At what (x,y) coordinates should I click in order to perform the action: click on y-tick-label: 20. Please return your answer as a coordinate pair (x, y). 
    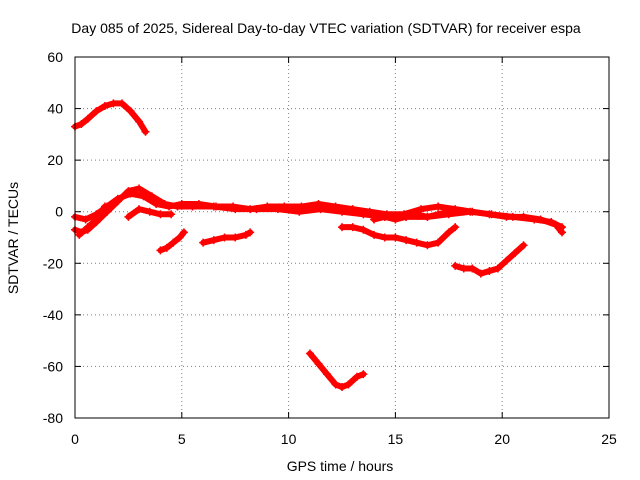
    Looking at the image, I should click on (55, 160).